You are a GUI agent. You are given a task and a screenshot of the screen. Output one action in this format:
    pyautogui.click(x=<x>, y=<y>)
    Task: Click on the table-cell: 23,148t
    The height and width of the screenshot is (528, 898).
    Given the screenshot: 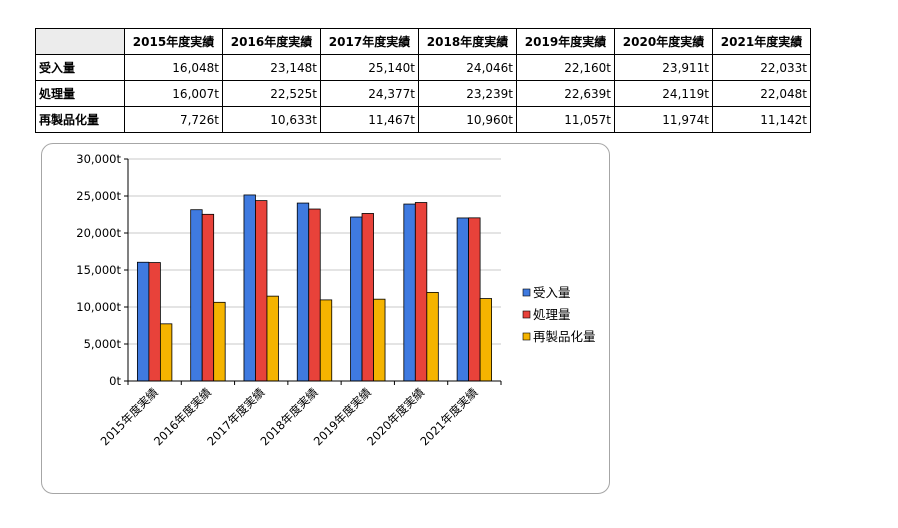 What is the action you would take?
    pyautogui.click(x=271, y=67)
    